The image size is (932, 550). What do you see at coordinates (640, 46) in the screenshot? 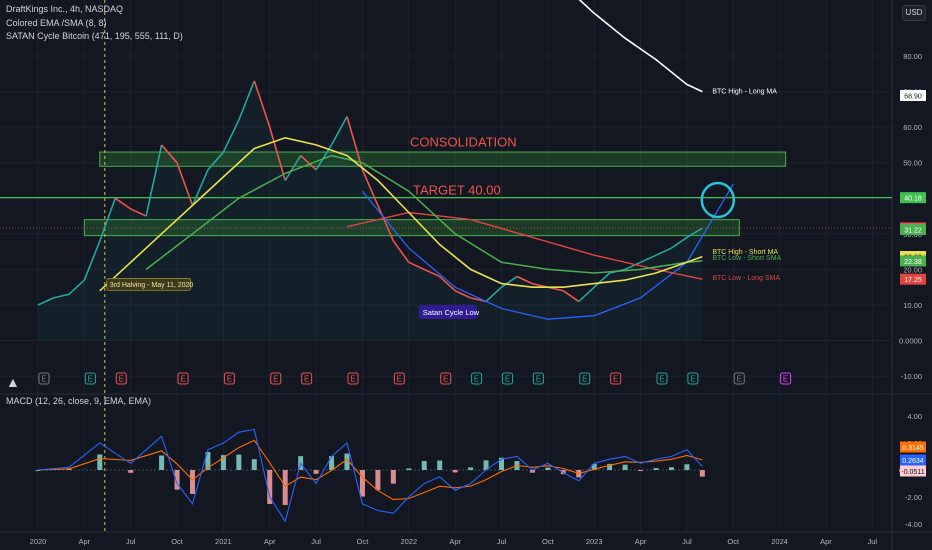
I see `btc-high-long-ma-line` at bounding box center [640, 46].